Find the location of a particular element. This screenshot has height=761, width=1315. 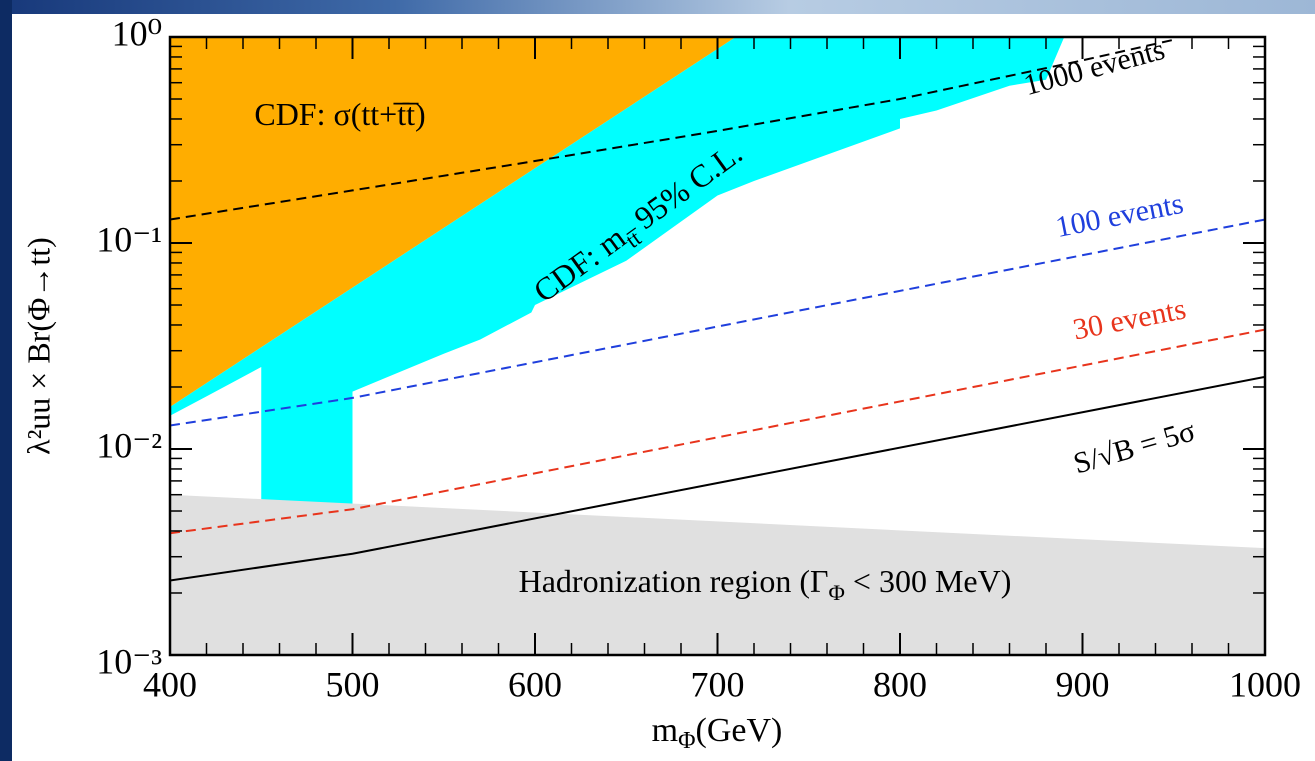

x-tick-label: 700 is located at coordinates (718, 684).